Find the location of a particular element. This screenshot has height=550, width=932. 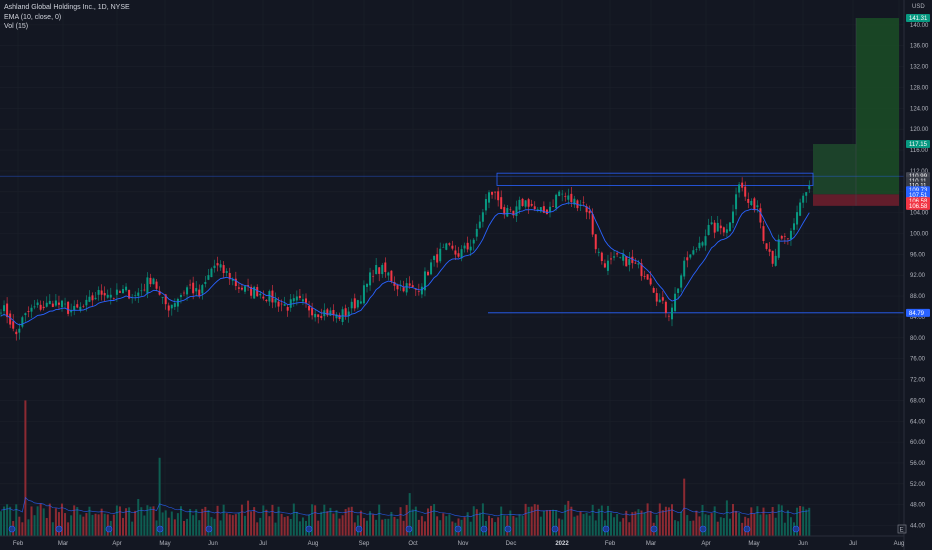

time-label-4: Jun is located at coordinates (213, 544).